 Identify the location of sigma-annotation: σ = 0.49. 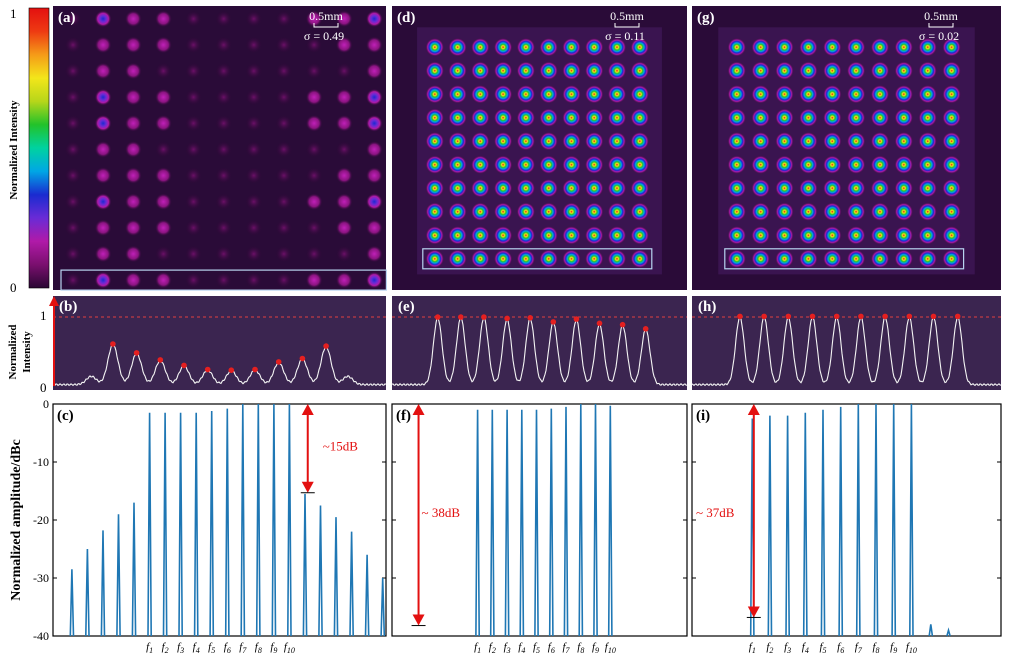
(324, 36).